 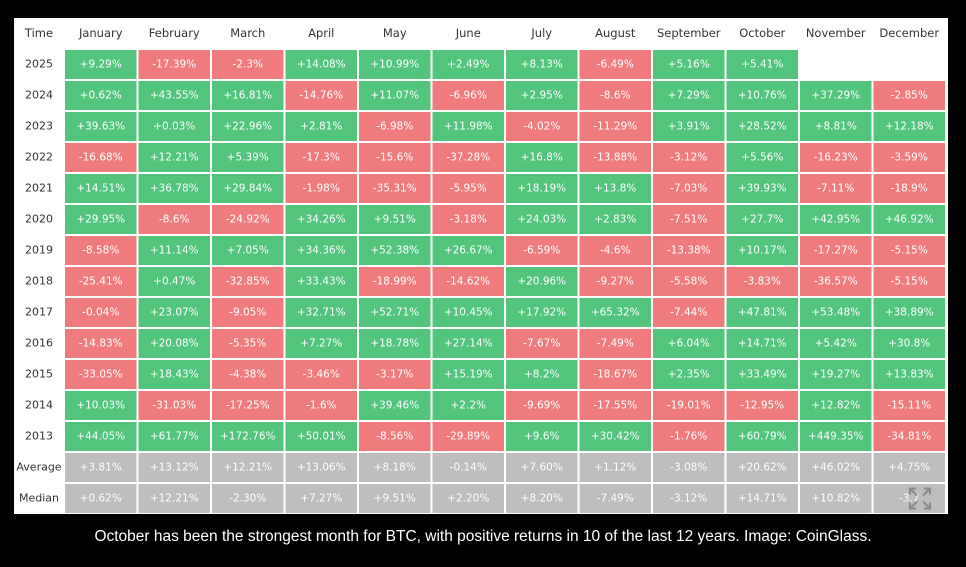 What do you see at coordinates (39, 312) in the screenshot?
I see `row-label: 2017` at bounding box center [39, 312].